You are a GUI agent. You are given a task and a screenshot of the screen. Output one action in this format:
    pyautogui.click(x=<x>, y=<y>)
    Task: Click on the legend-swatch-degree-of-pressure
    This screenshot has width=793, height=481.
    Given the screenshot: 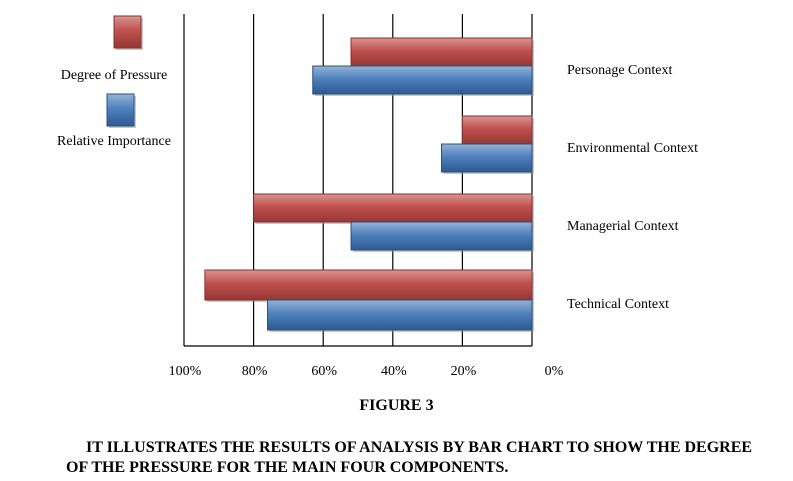 What is the action you would take?
    pyautogui.click(x=127, y=32)
    